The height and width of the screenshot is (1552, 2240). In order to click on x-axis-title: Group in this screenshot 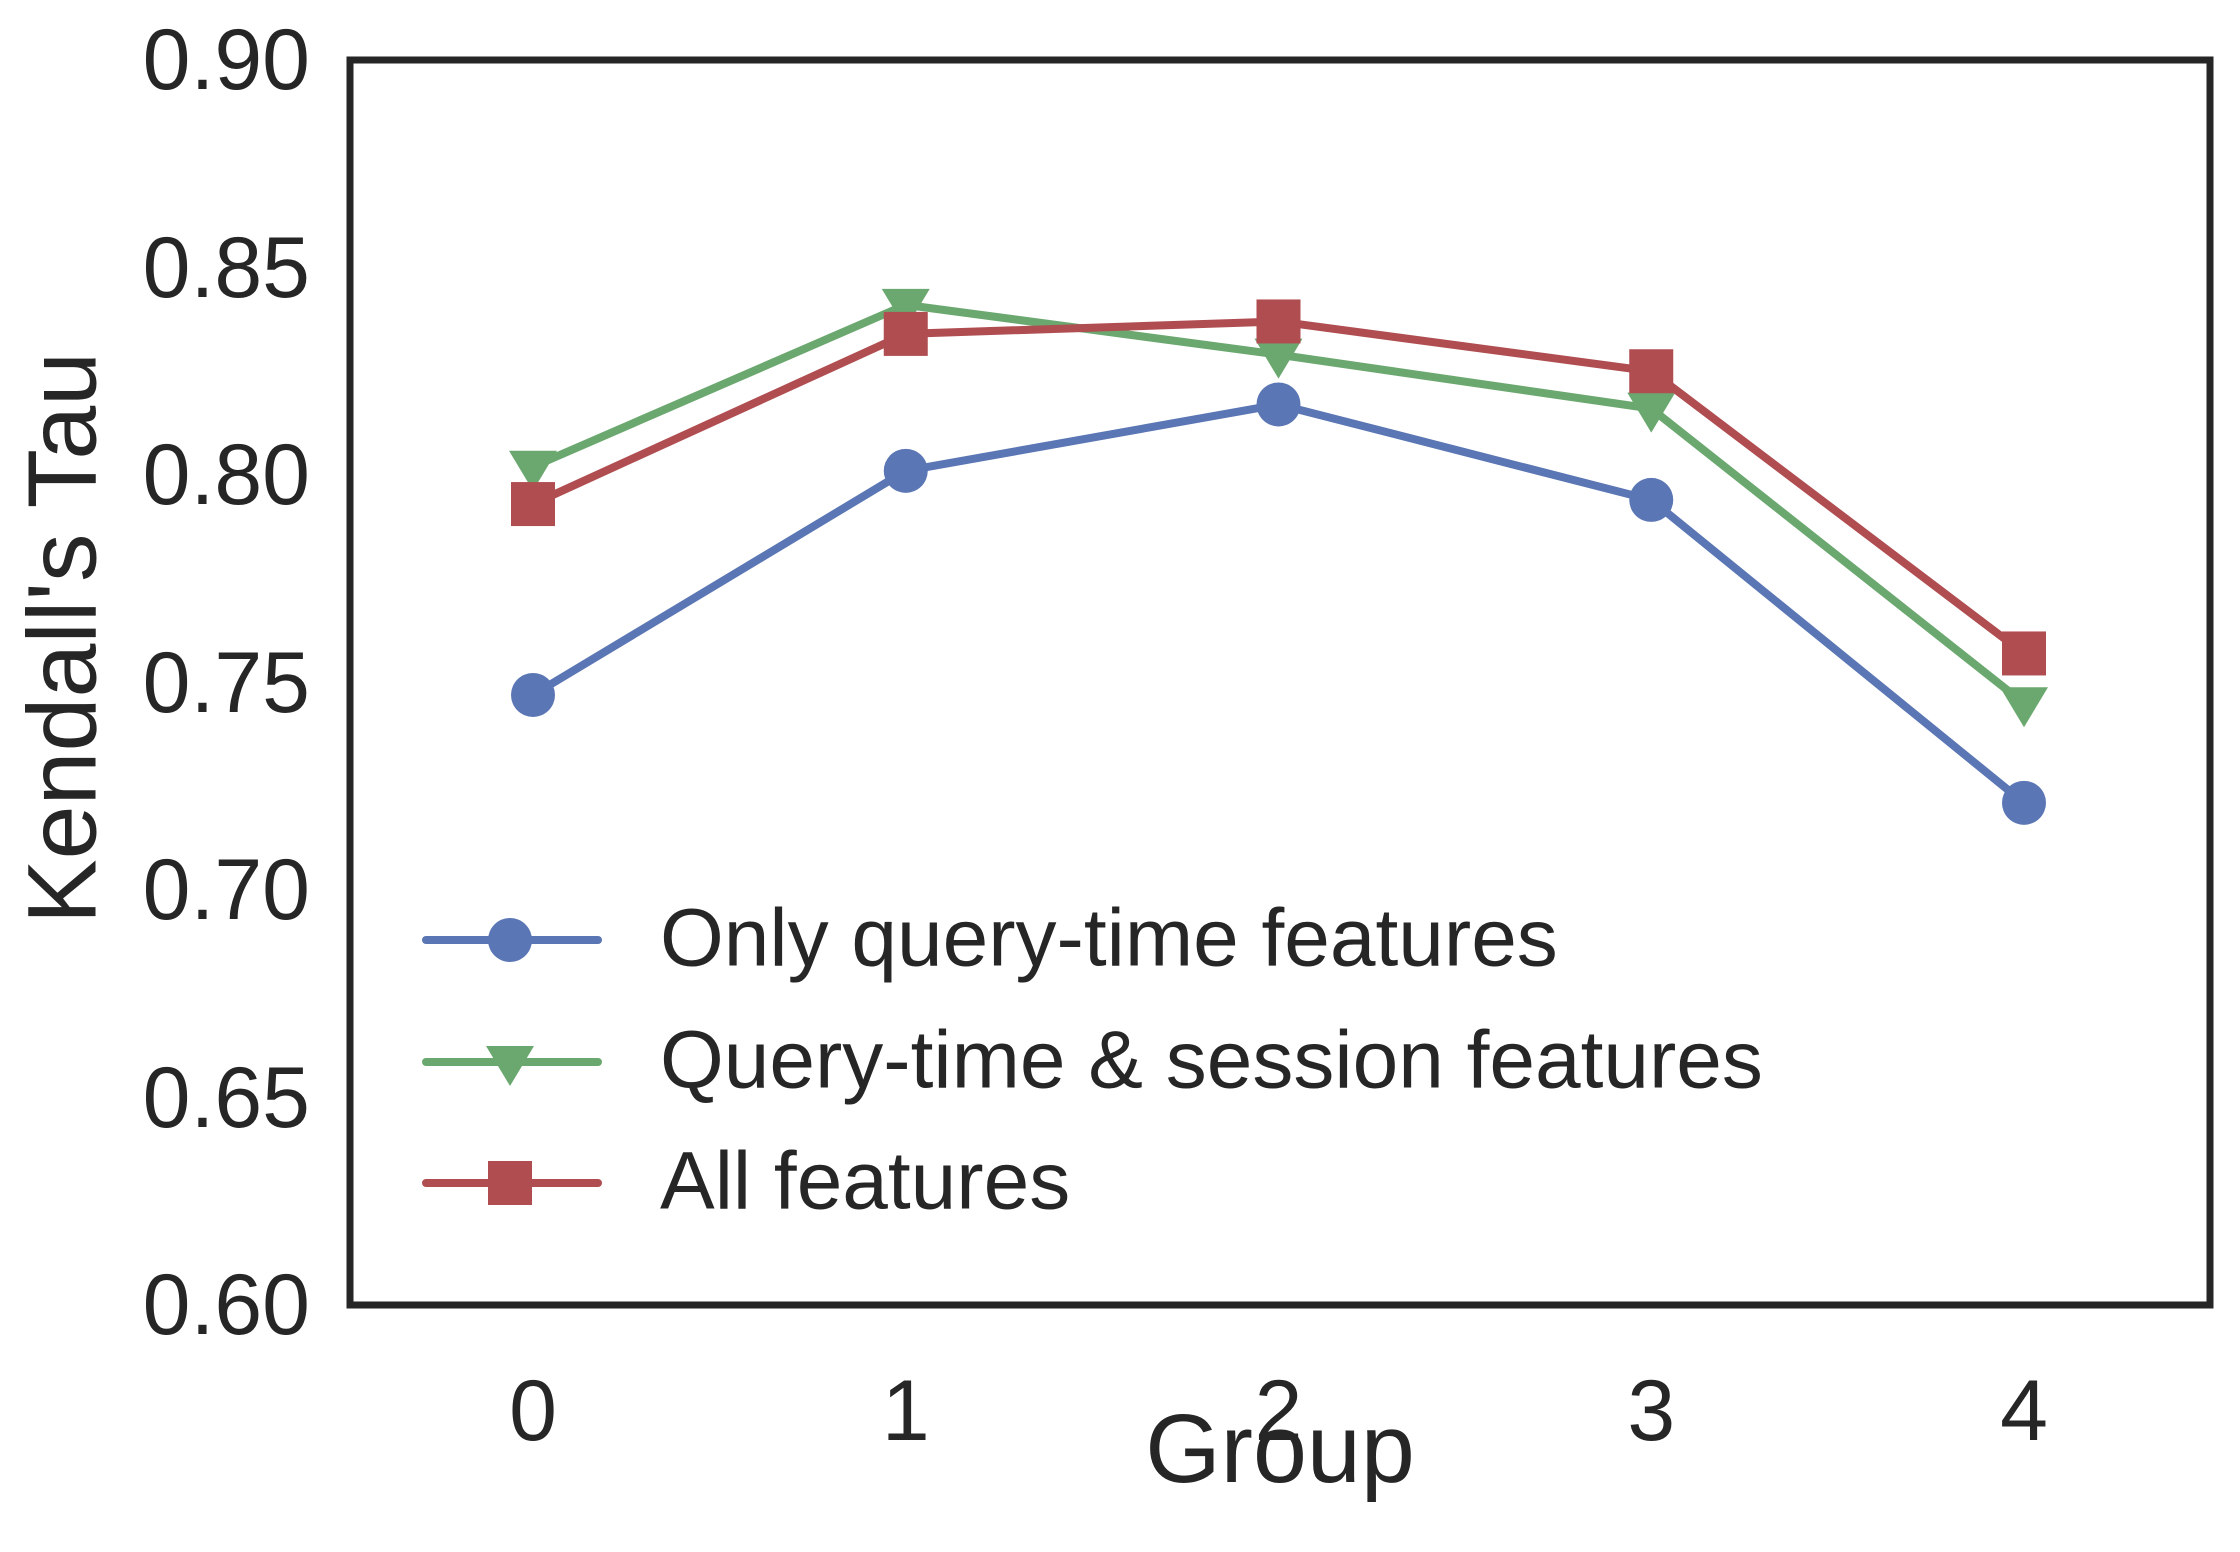, I will do `click(1280, 1448)`.